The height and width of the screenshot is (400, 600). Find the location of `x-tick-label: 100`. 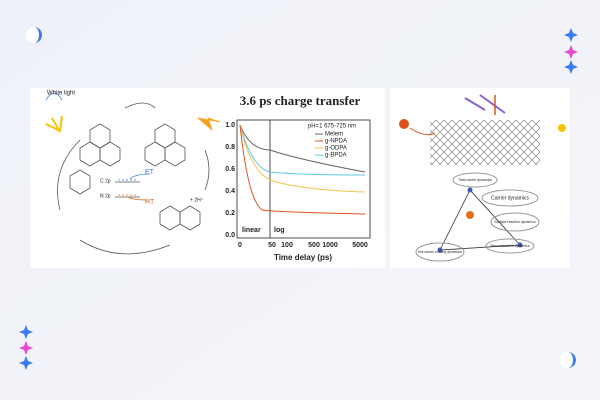

x-tick-label: 100 is located at coordinates (287, 245).